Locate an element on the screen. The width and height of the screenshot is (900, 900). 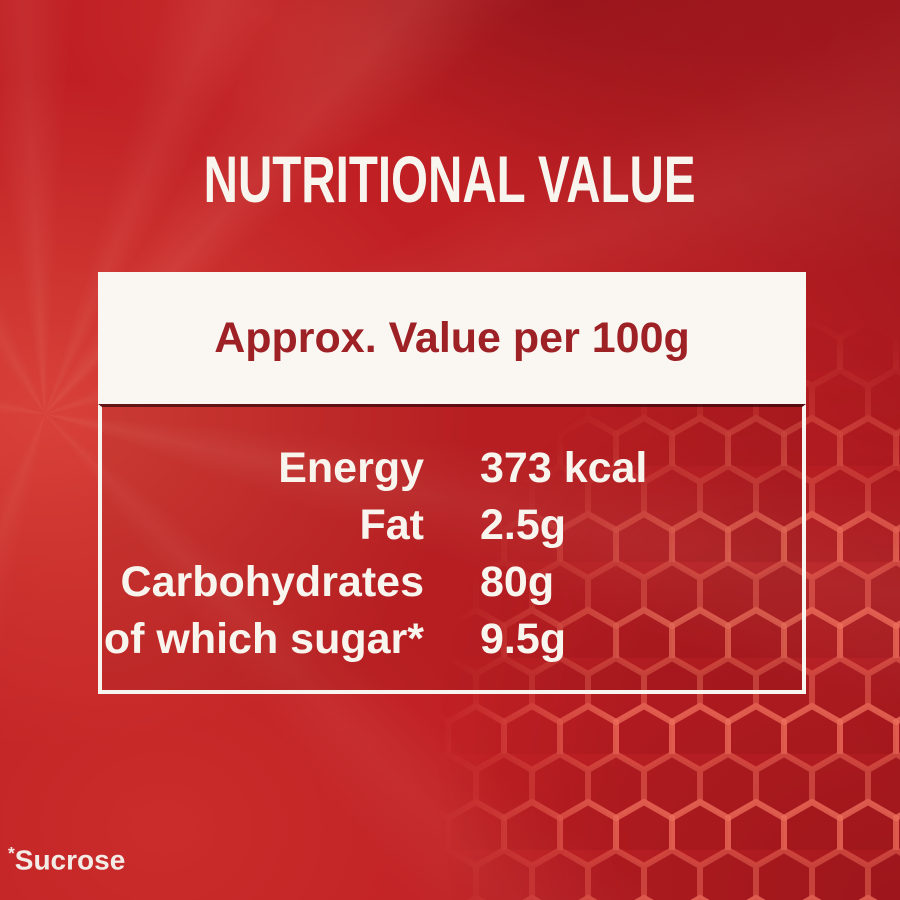
footnote: *Sucrose is located at coordinates (66, 859).